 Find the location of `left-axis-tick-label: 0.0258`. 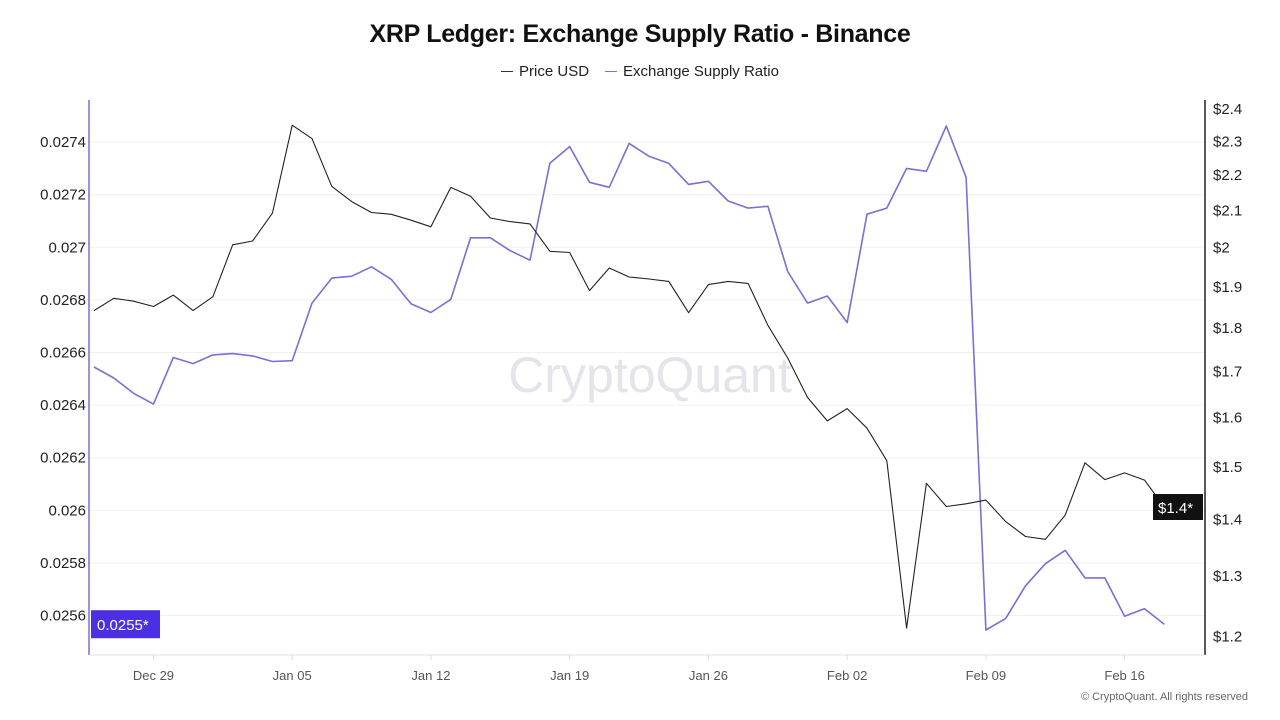

left-axis-tick-label: 0.0258 is located at coordinates (63, 563).